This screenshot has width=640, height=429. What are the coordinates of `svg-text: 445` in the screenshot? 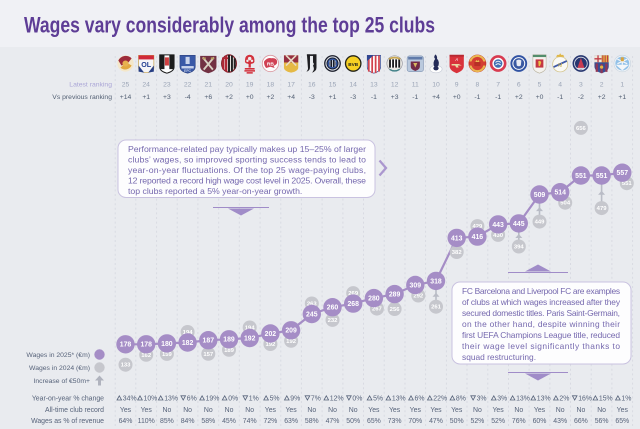 It's located at (519, 224).